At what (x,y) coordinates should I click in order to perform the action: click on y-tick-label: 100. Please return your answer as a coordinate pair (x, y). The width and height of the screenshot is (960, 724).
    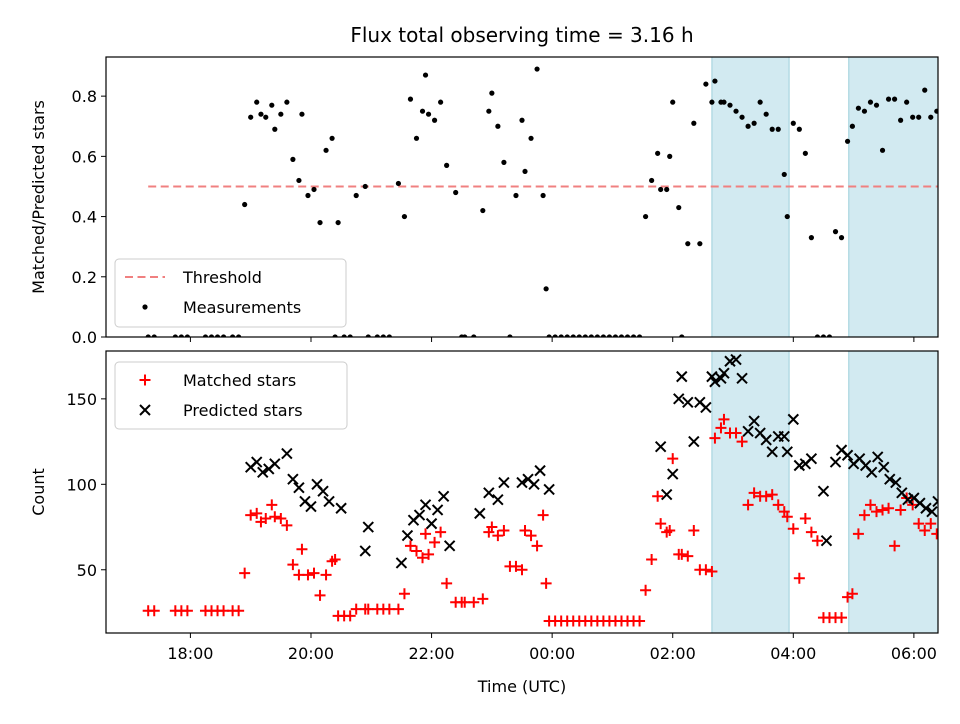
    Looking at the image, I should click on (81, 484).